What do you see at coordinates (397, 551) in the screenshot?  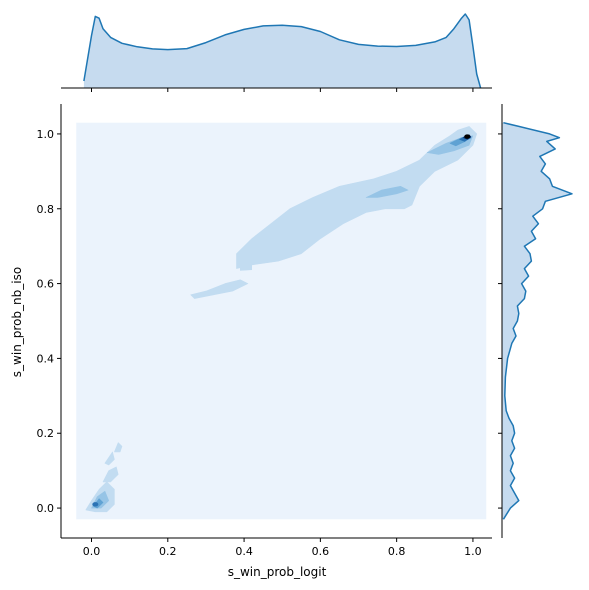 I see `x-tick-label-4: 0.8` at bounding box center [397, 551].